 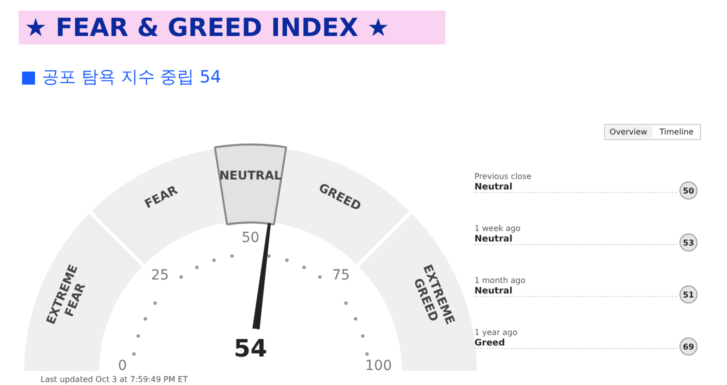 What do you see at coordinates (497, 228) in the screenshot?
I see `text: 1 week ago` at bounding box center [497, 228].